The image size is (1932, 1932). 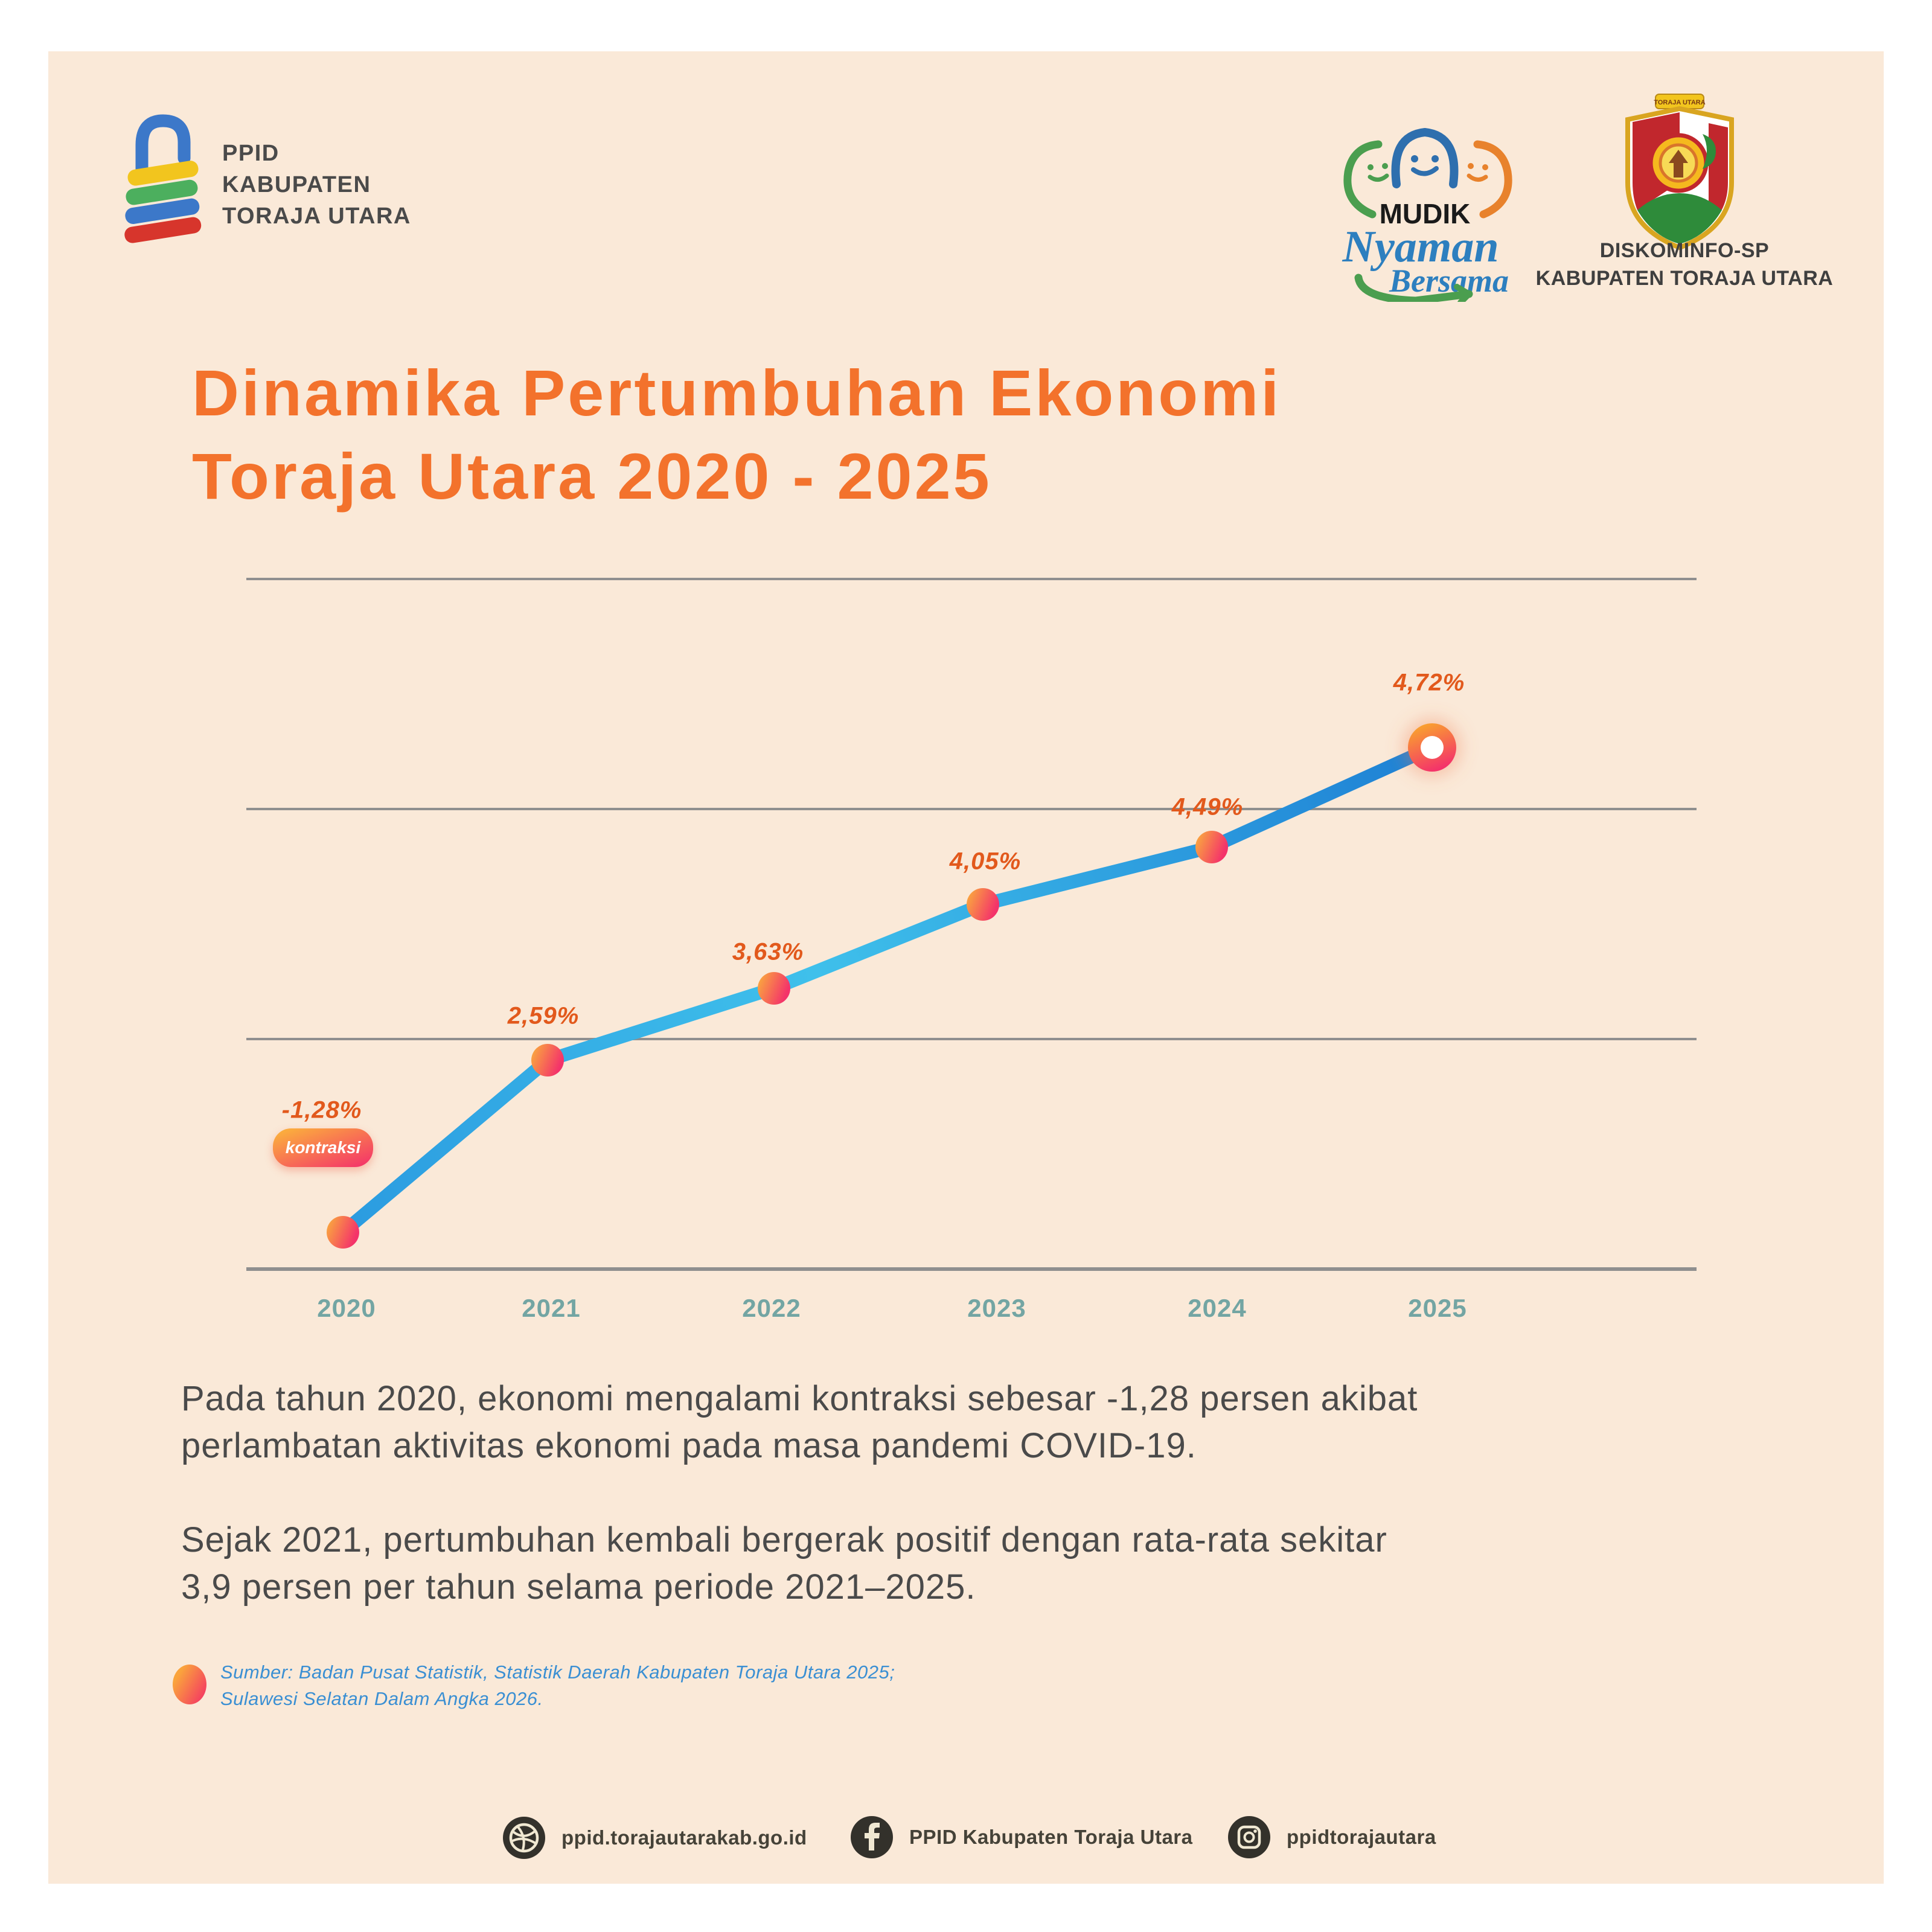 I want to click on mudik-word: MUDIK, so click(x=1426, y=214).